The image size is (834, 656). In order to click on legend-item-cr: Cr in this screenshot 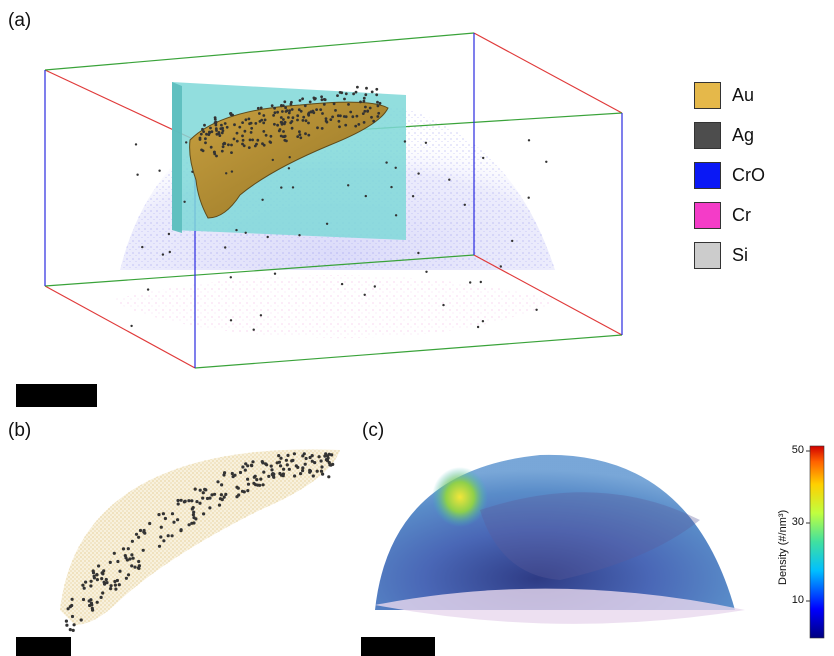, I will do `click(722, 215)`.